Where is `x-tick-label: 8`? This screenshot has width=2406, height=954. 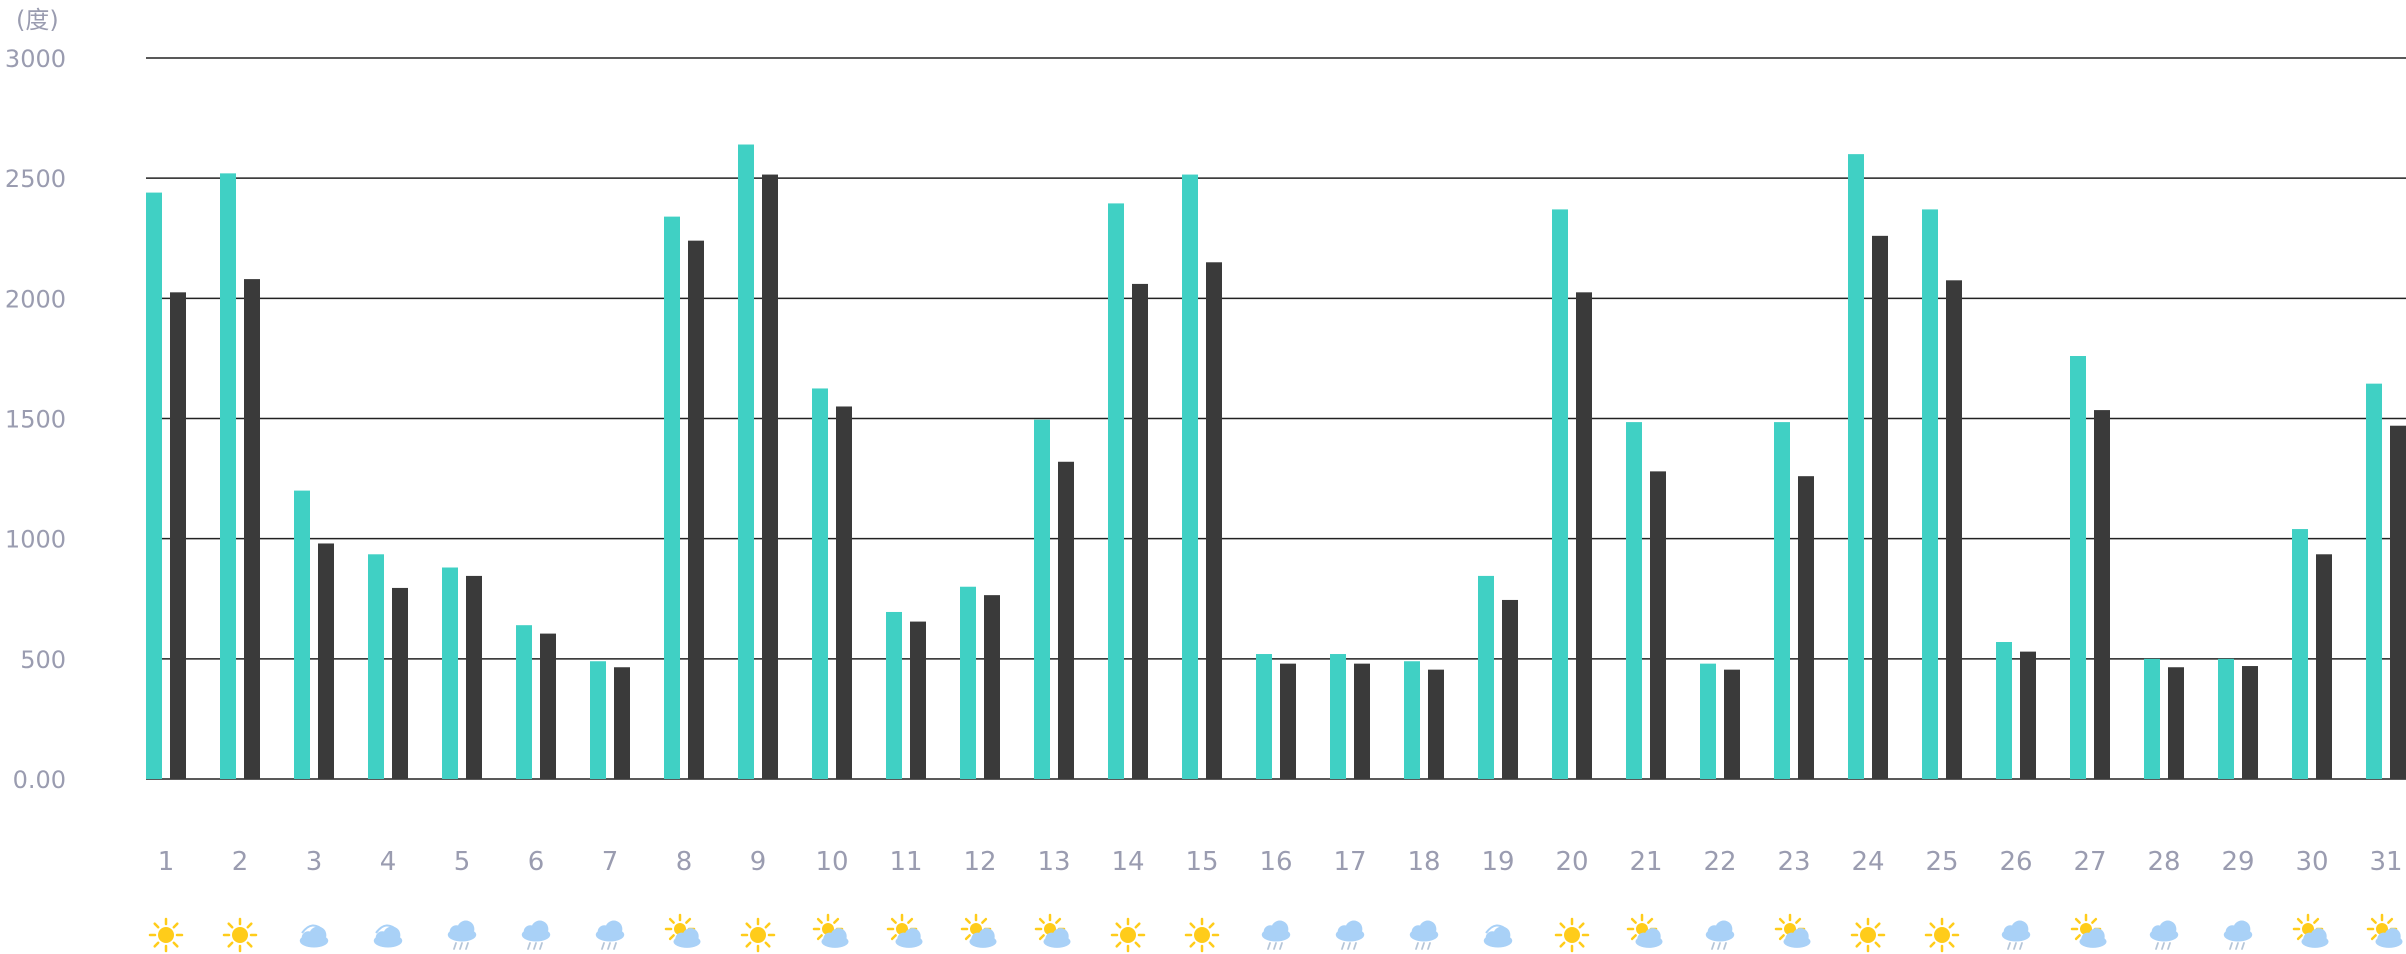
x-tick-label: 8 is located at coordinates (684, 862).